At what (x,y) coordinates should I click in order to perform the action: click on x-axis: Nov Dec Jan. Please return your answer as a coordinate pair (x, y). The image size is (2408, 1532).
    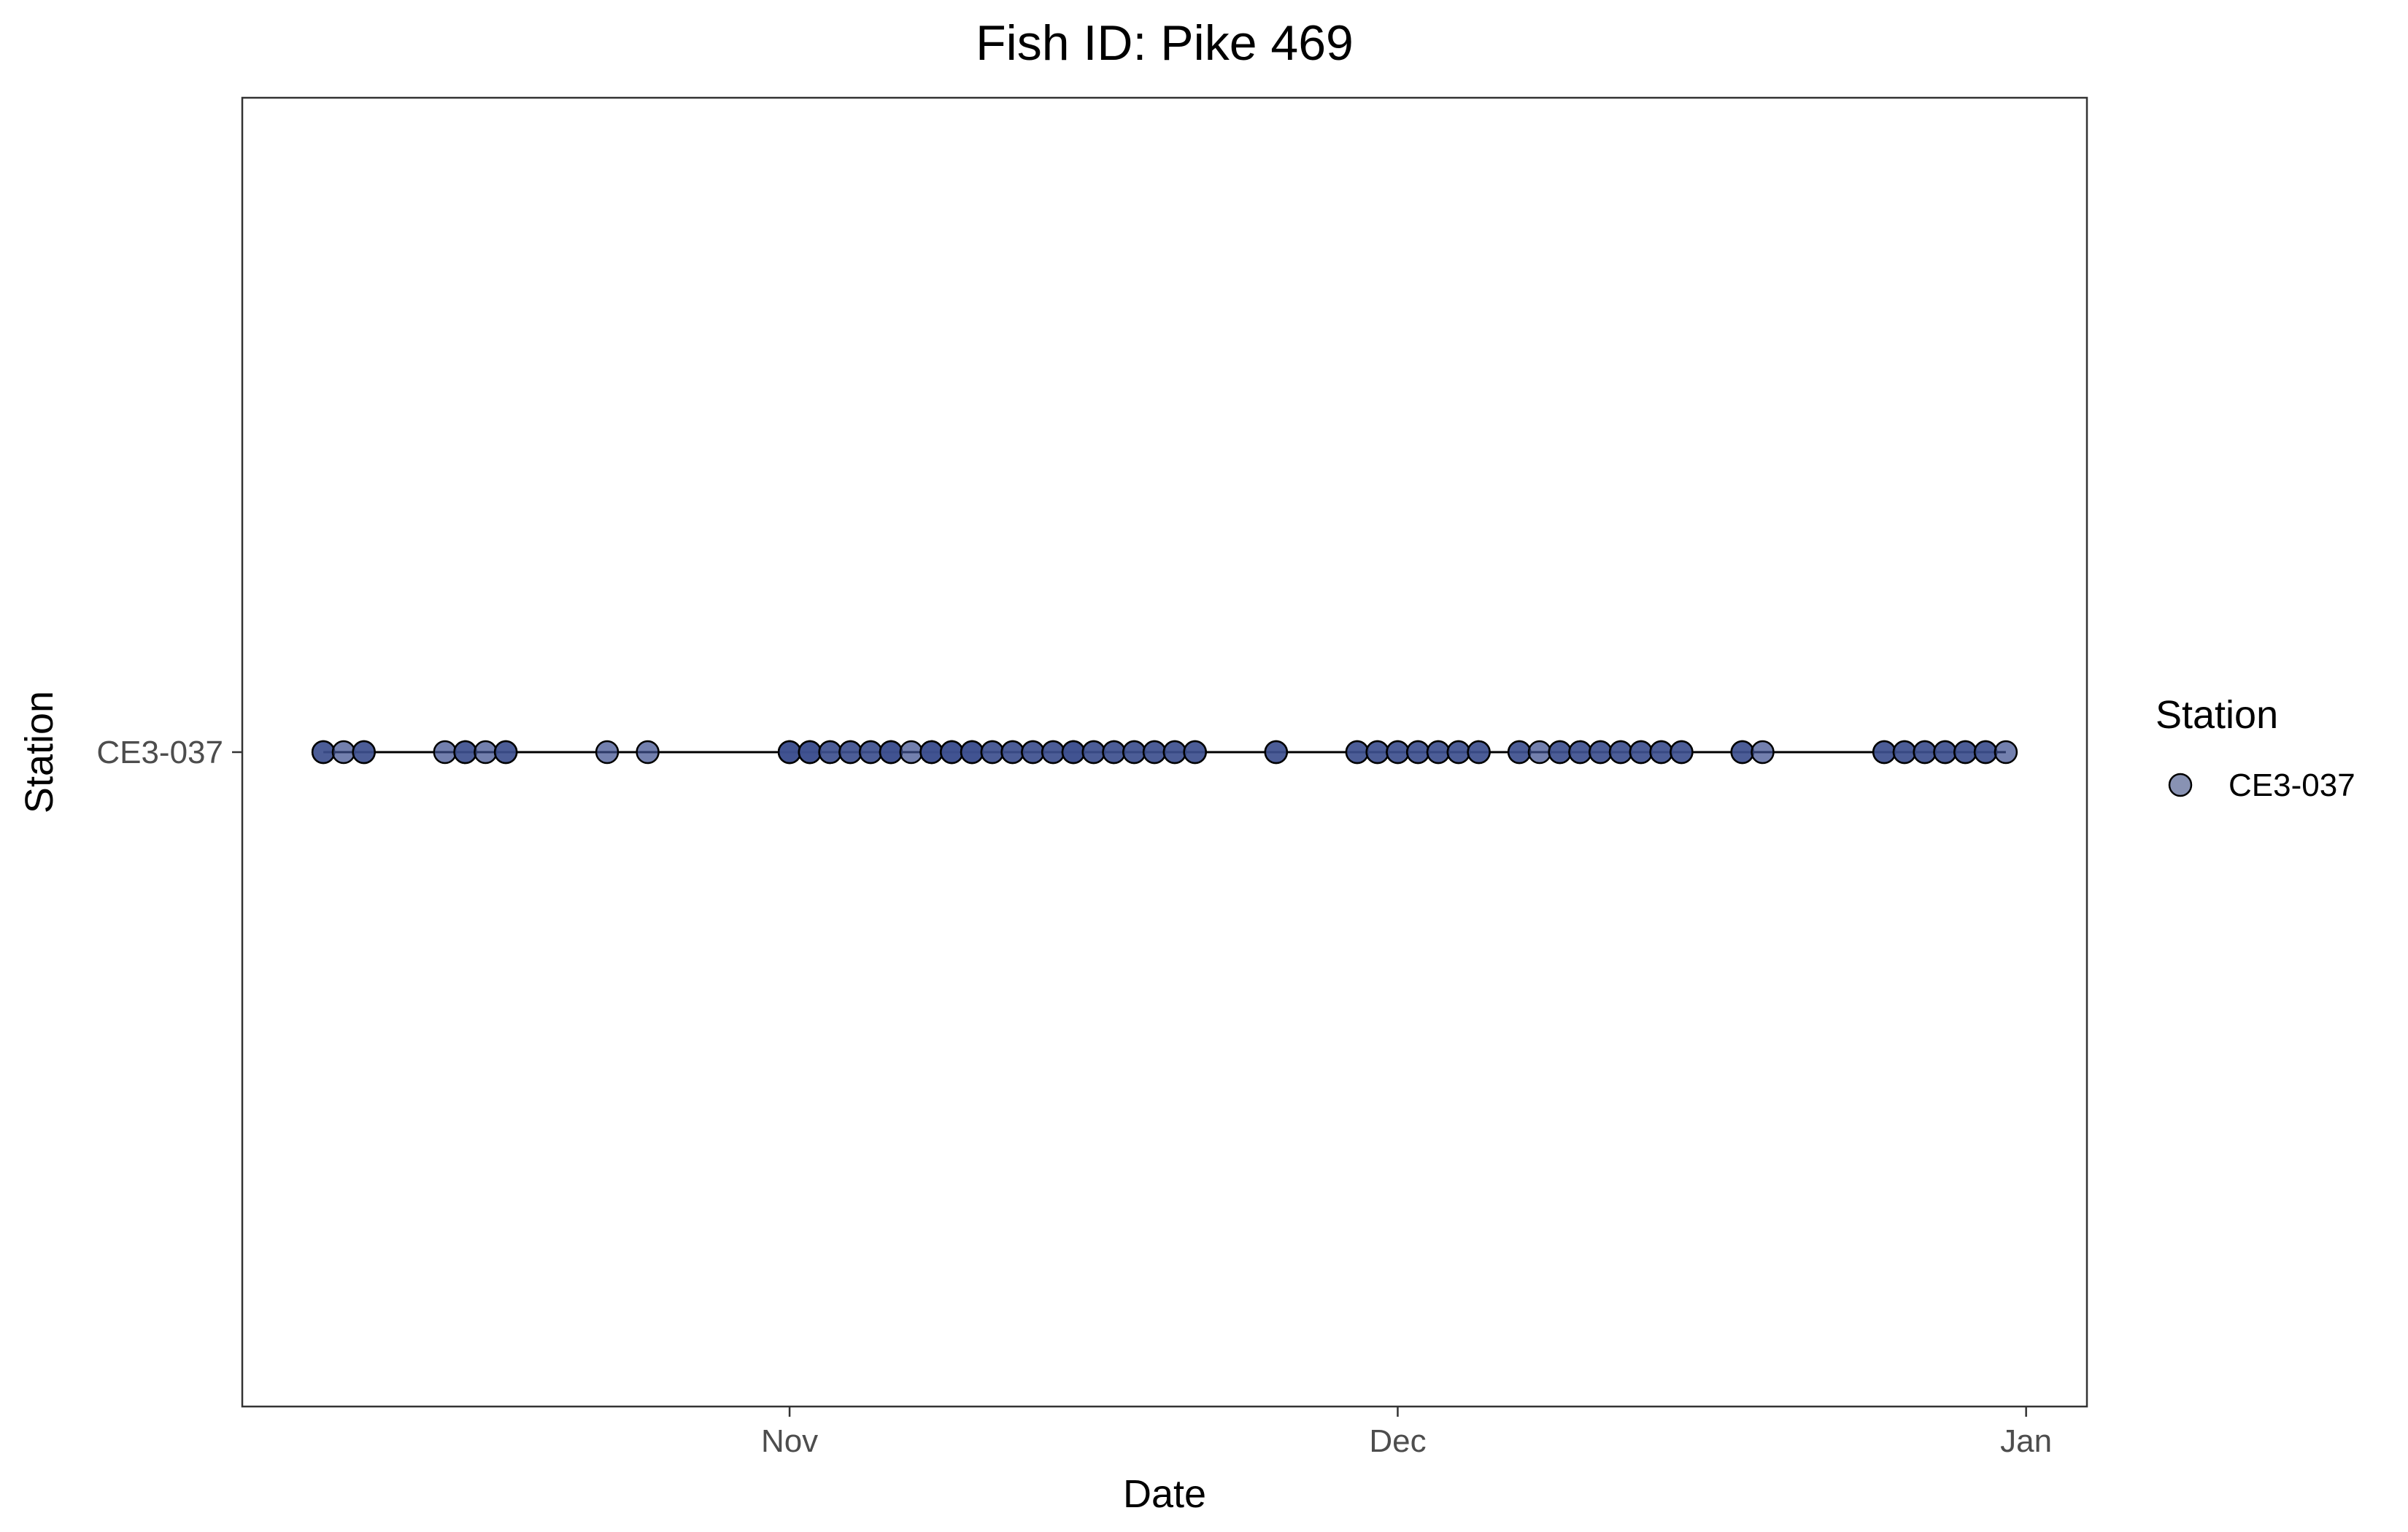
    Looking at the image, I should click on (1406, 1433).